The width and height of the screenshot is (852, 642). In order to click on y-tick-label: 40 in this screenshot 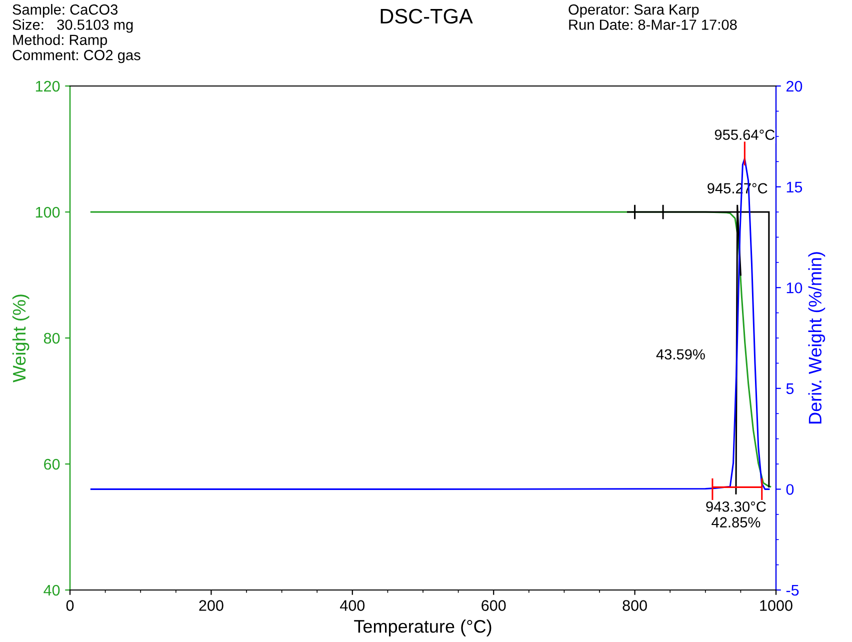, I will do `click(52, 590)`.